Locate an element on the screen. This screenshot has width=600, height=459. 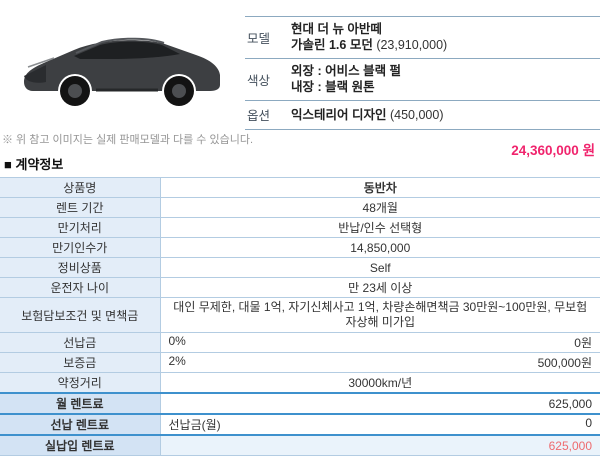
model-name: 현대 더 뉴 아반떼 is located at coordinates (336, 29).